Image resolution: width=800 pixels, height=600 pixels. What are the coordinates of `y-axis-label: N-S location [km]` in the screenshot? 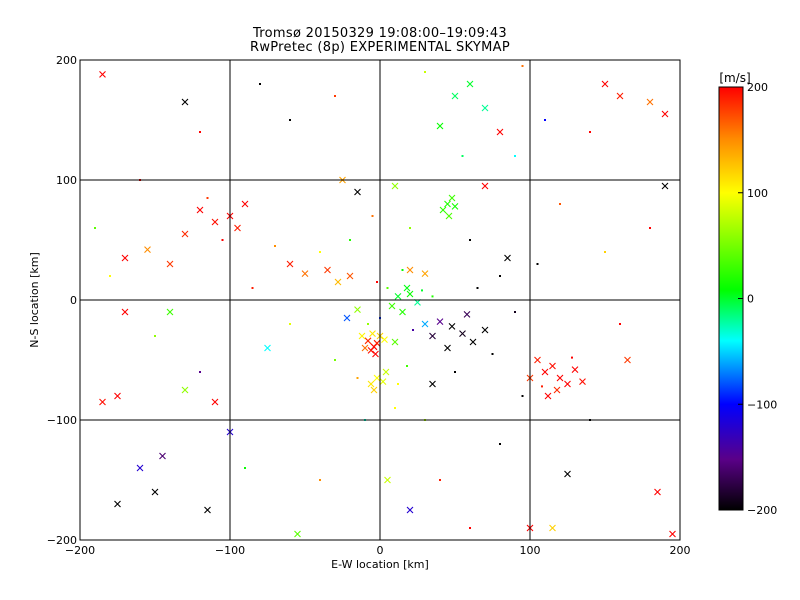 It's located at (34, 300).